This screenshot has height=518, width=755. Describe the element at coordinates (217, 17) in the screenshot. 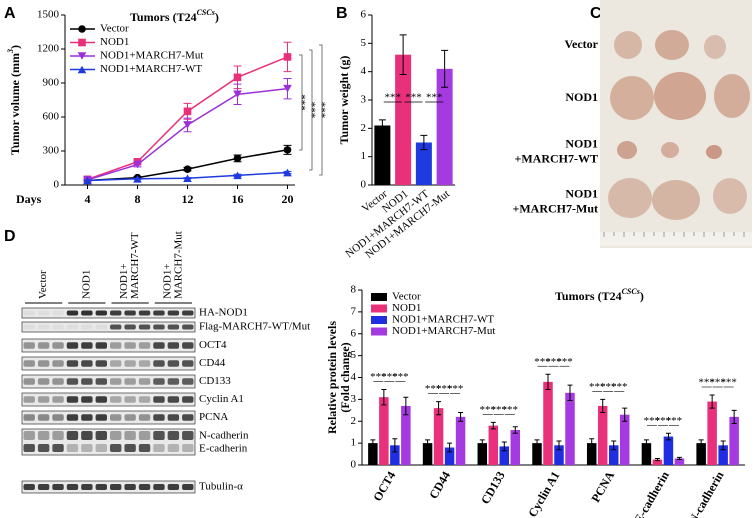

I see `chart-title-part: )` at that location.